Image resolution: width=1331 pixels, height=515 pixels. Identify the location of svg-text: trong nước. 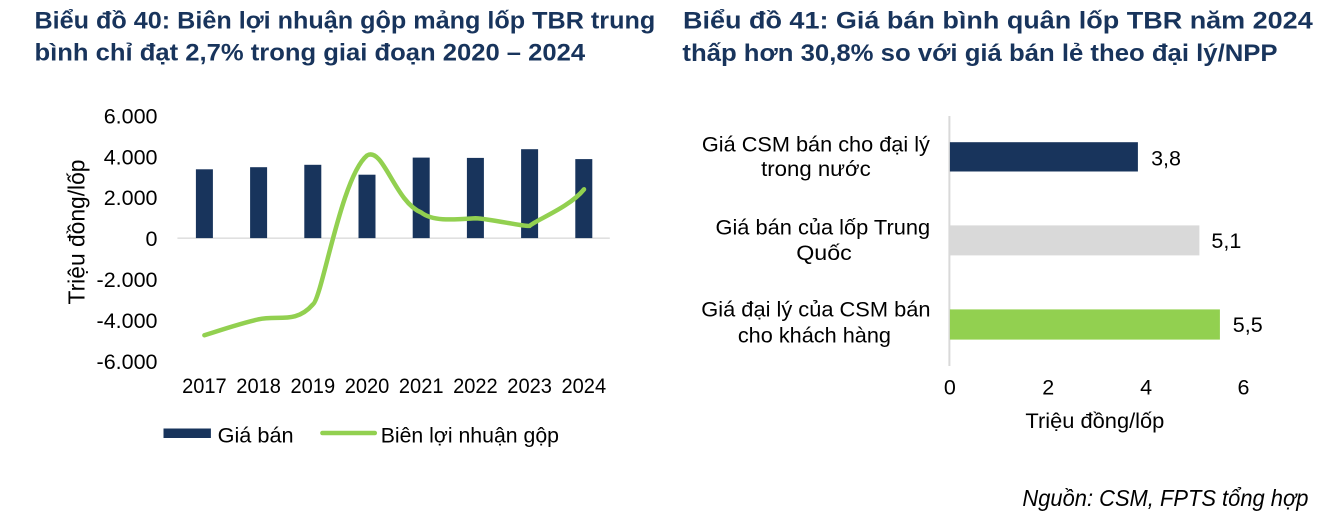
(816, 169).